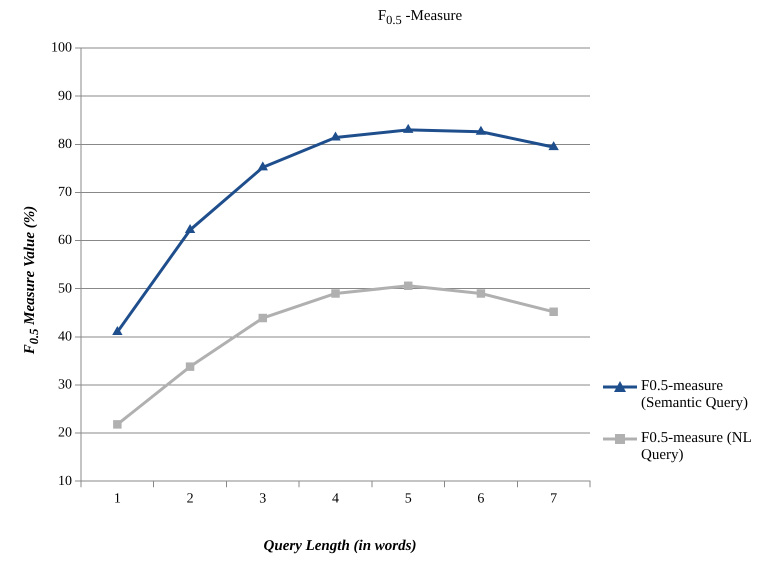  Describe the element at coordinates (408, 498) in the screenshot. I see `x-tick-label: 5` at that location.